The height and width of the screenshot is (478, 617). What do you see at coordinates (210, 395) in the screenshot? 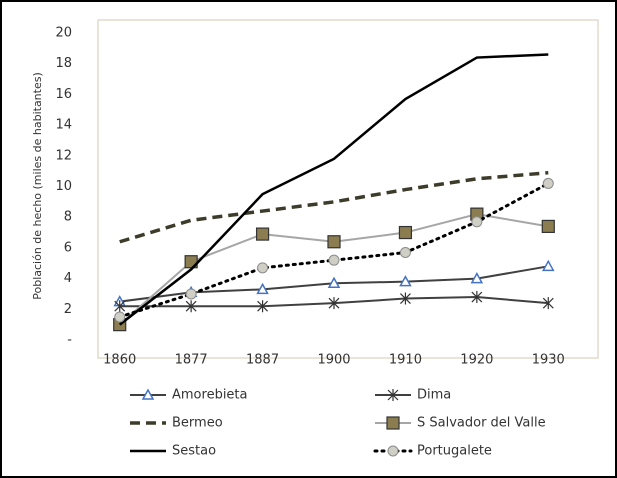
I see `legend-label: Amorebieta` at bounding box center [210, 395].